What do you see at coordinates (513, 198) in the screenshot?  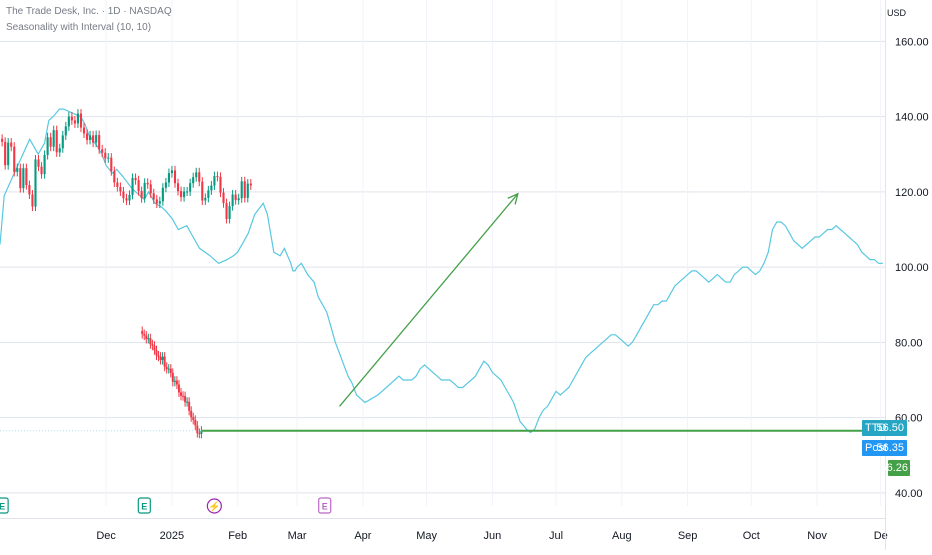 I see `projection-arrowhead` at bounding box center [513, 198].